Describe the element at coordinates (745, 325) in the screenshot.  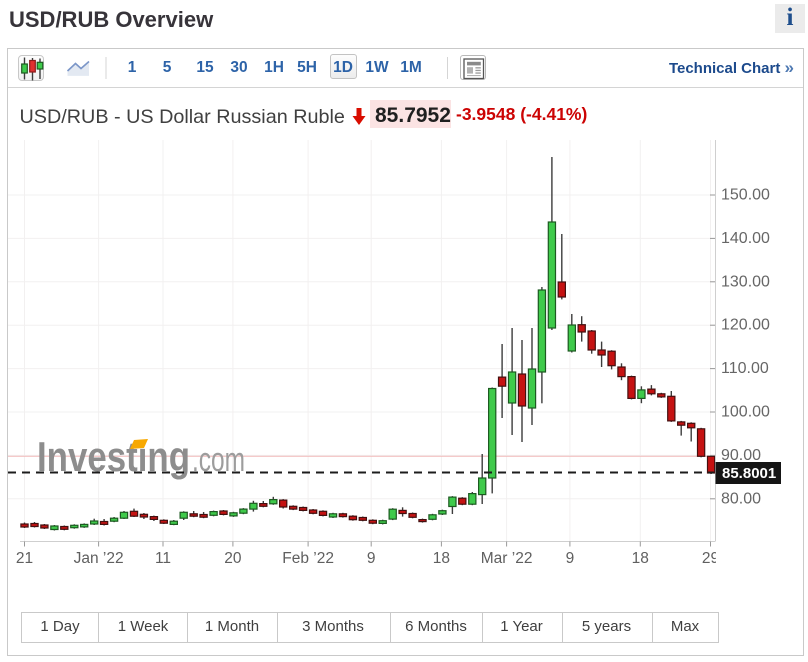
I see `svg-text: 120.00` at that location.